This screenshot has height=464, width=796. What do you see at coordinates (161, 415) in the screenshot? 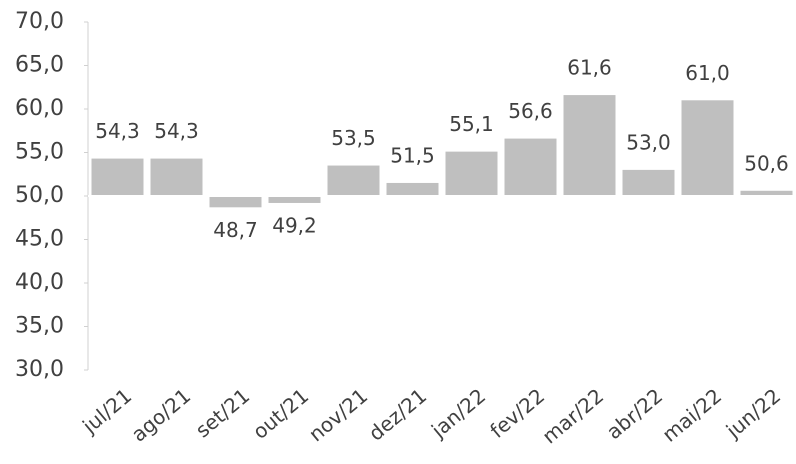
I see `x-tick-label: ago/21` at bounding box center [161, 415].